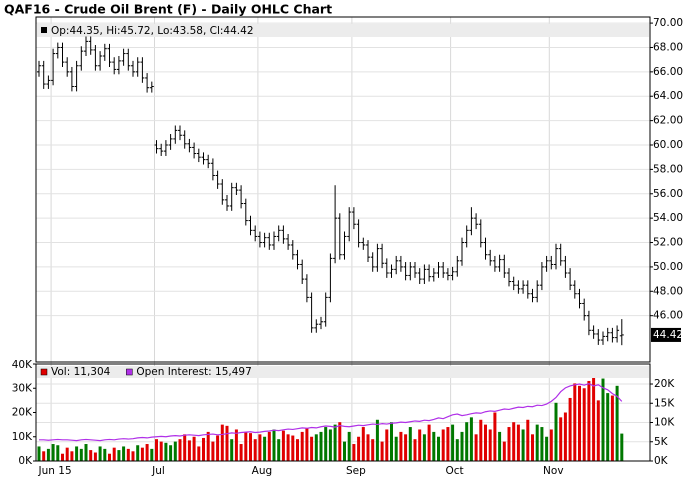  What do you see at coordinates (343, 372) in the screenshot?
I see `legend-band` at bounding box center [343, 372].